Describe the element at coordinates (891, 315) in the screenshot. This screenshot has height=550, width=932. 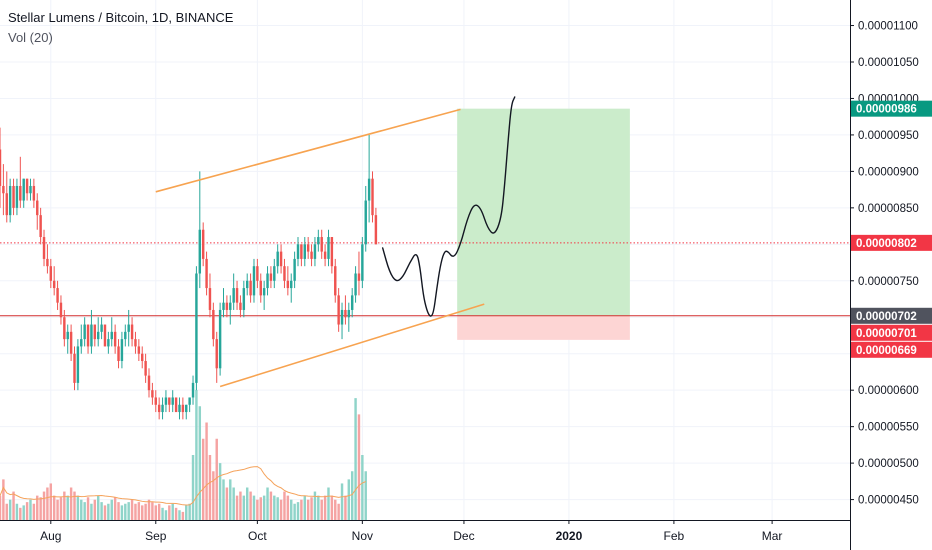
I see `price-tag: 0.00000702` at that location.